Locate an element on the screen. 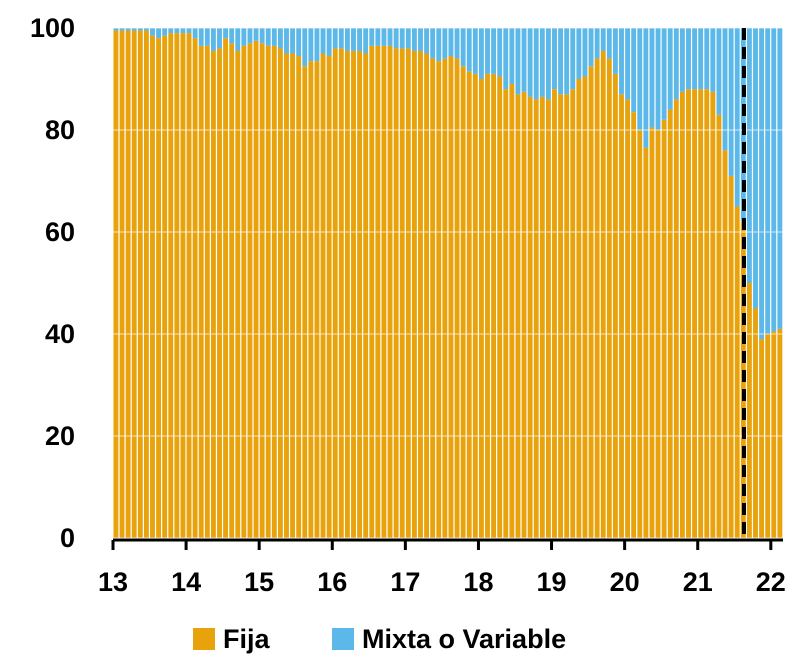 Image resolution: width=800 pixels, height=670 pixels. x-tick-label: 14 is located at coordinates (186, 582).